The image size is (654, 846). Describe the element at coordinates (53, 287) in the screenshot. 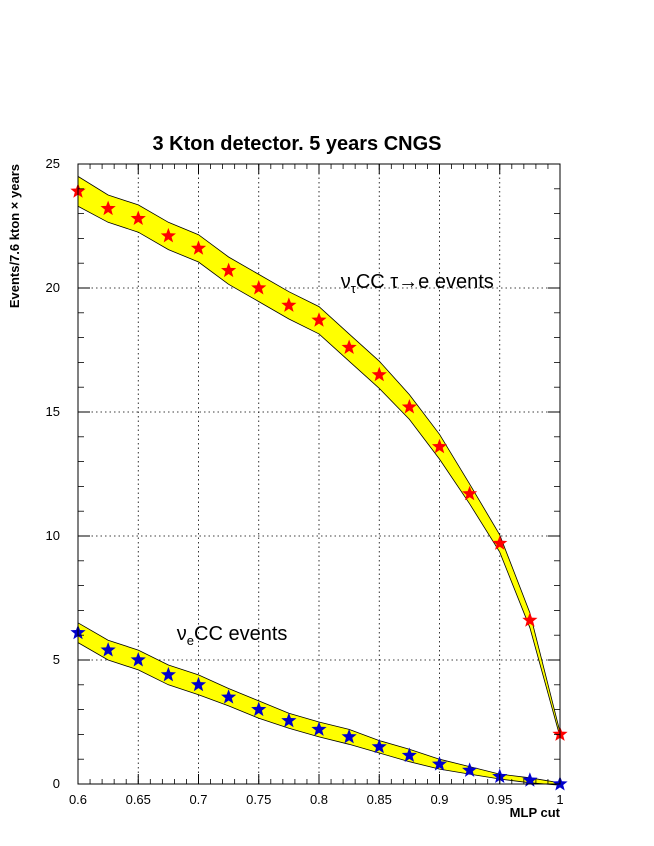

I see `y-tick-label: 20` at that location.